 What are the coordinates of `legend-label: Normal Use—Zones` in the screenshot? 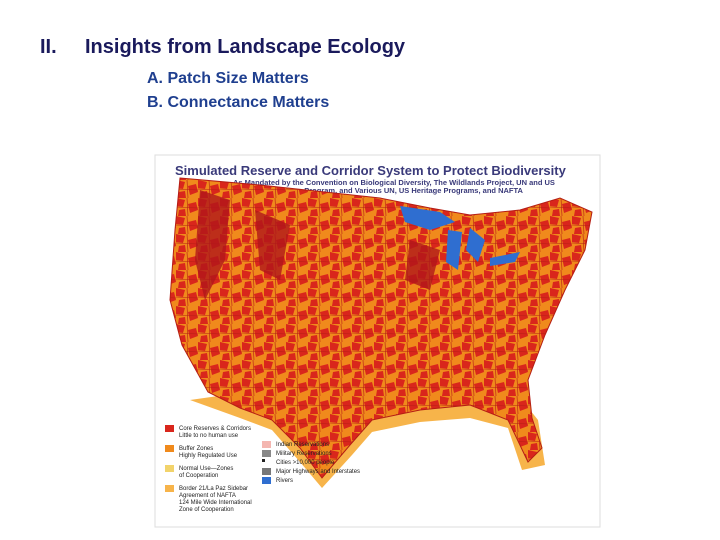 It's located at (206, 469).